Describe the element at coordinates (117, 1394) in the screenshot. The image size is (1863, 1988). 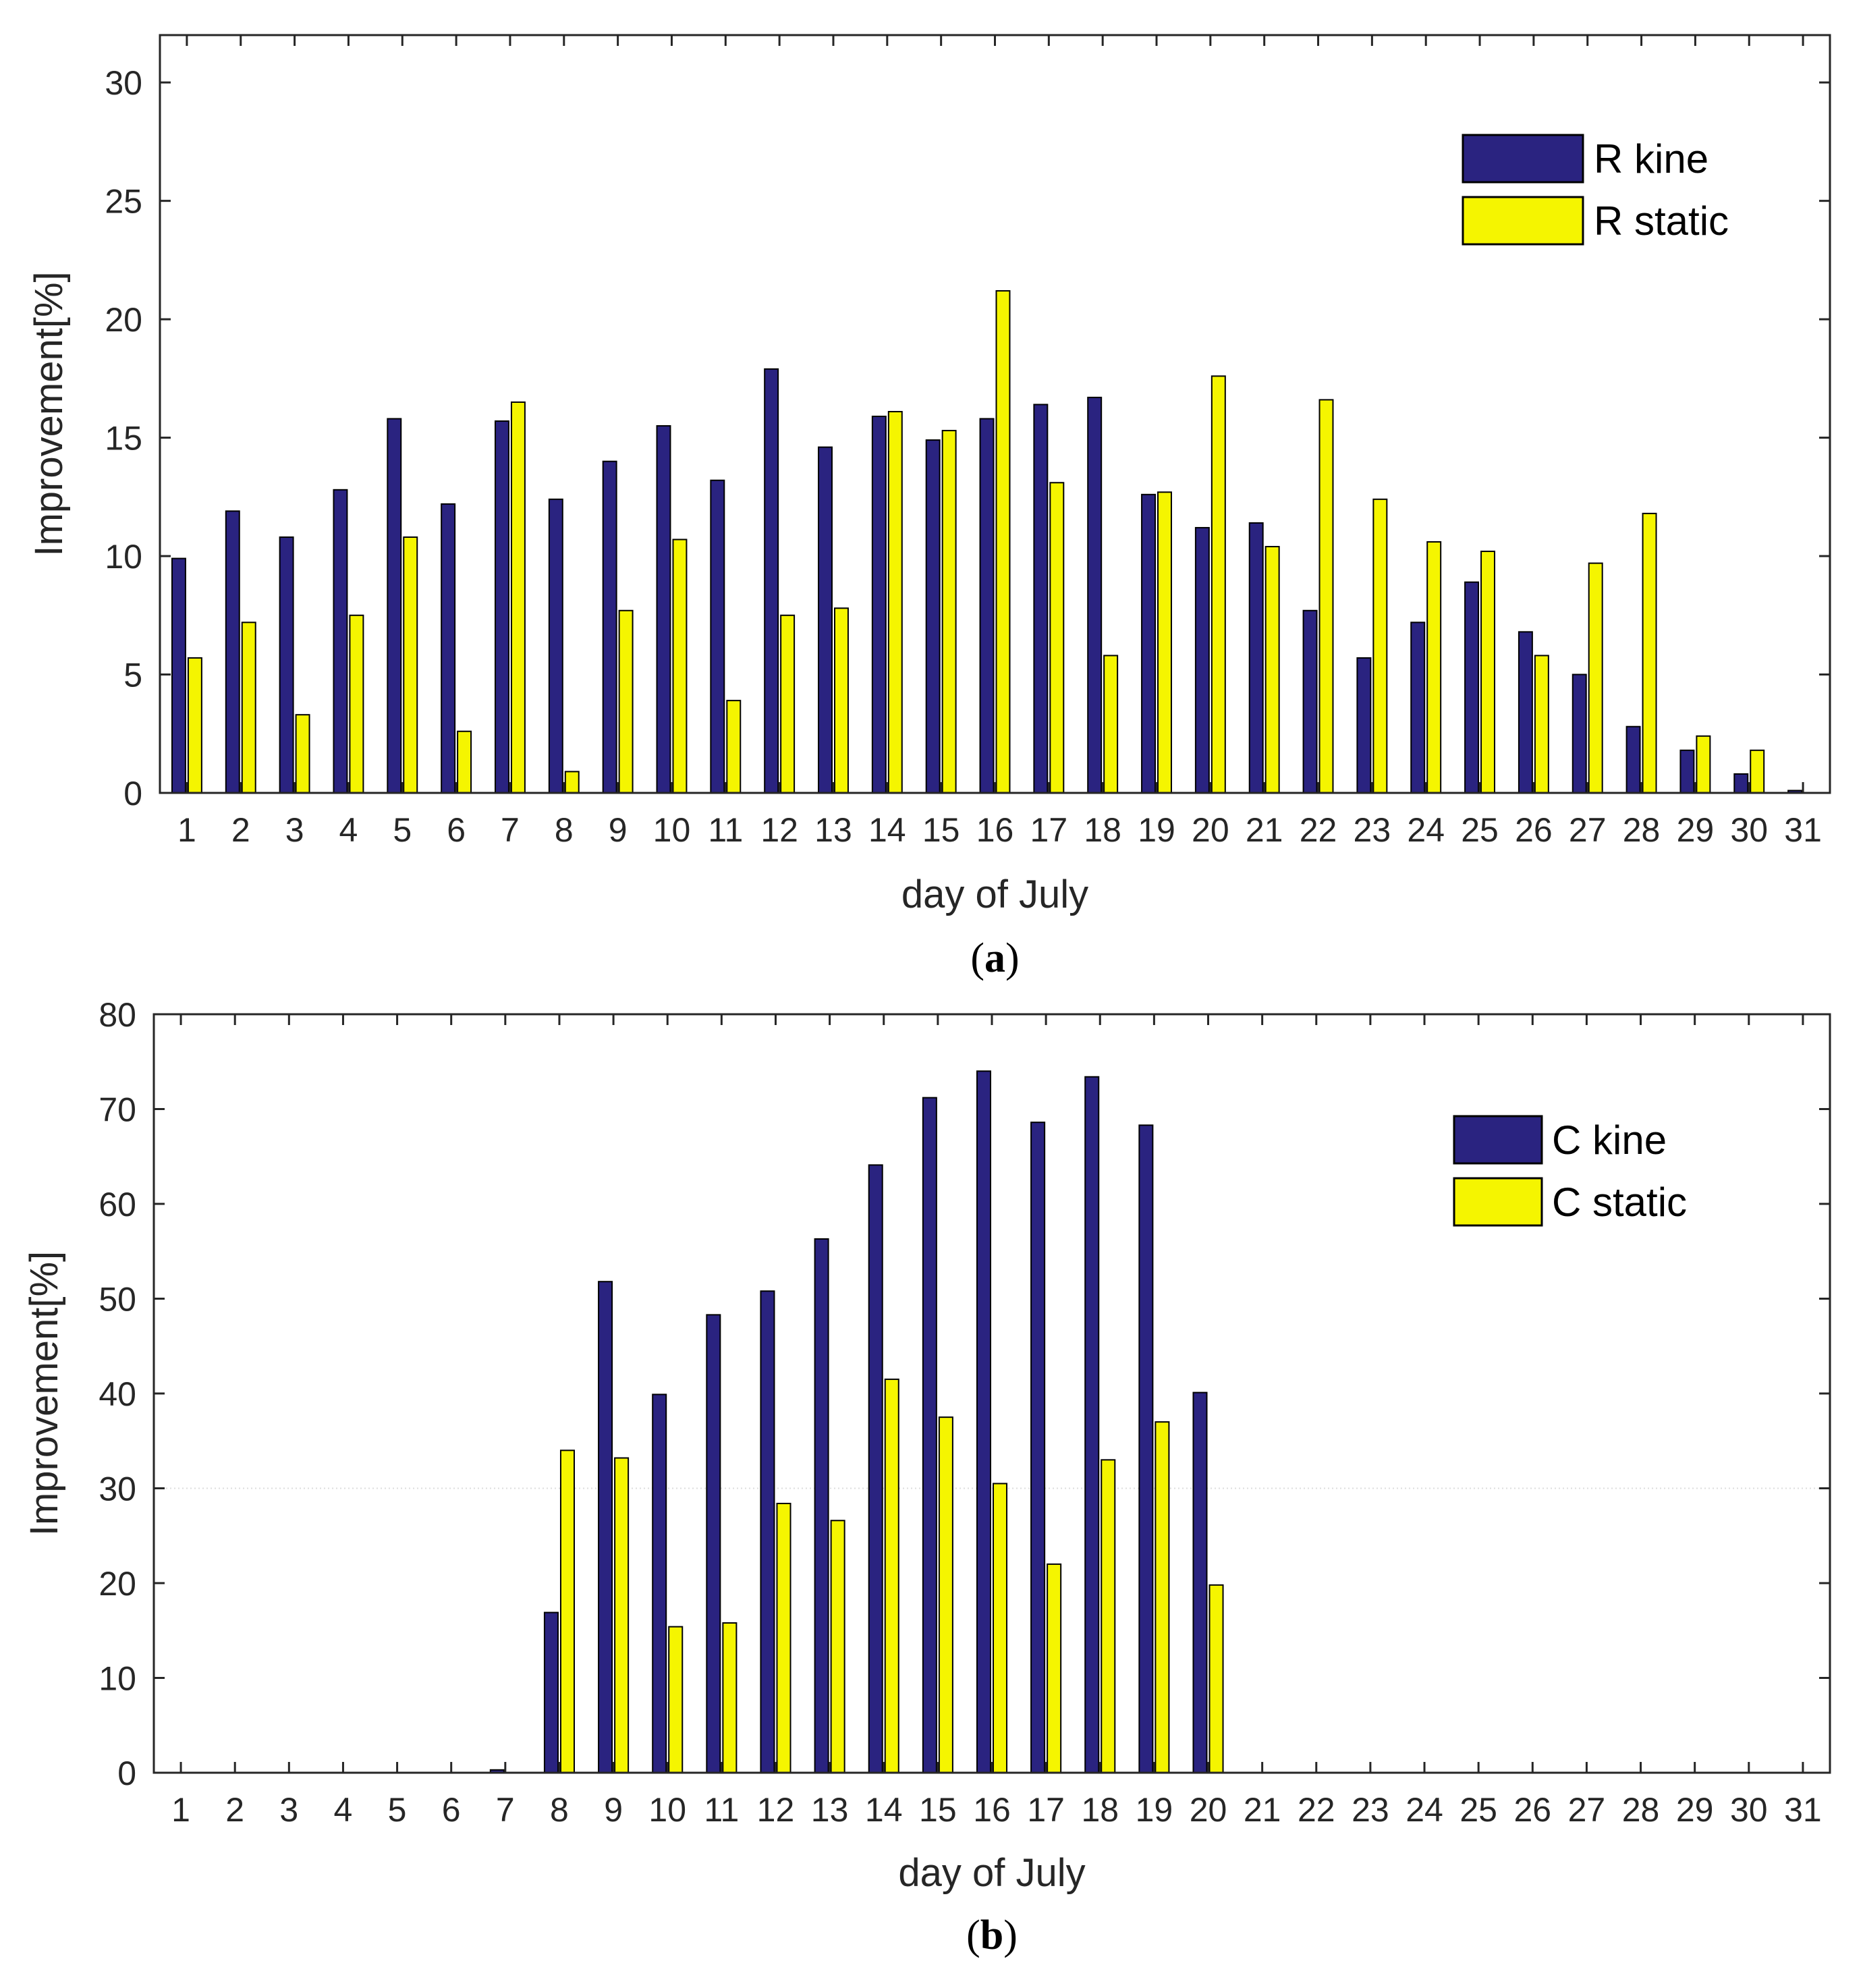
I see `y-tick-label: 40` at that location.